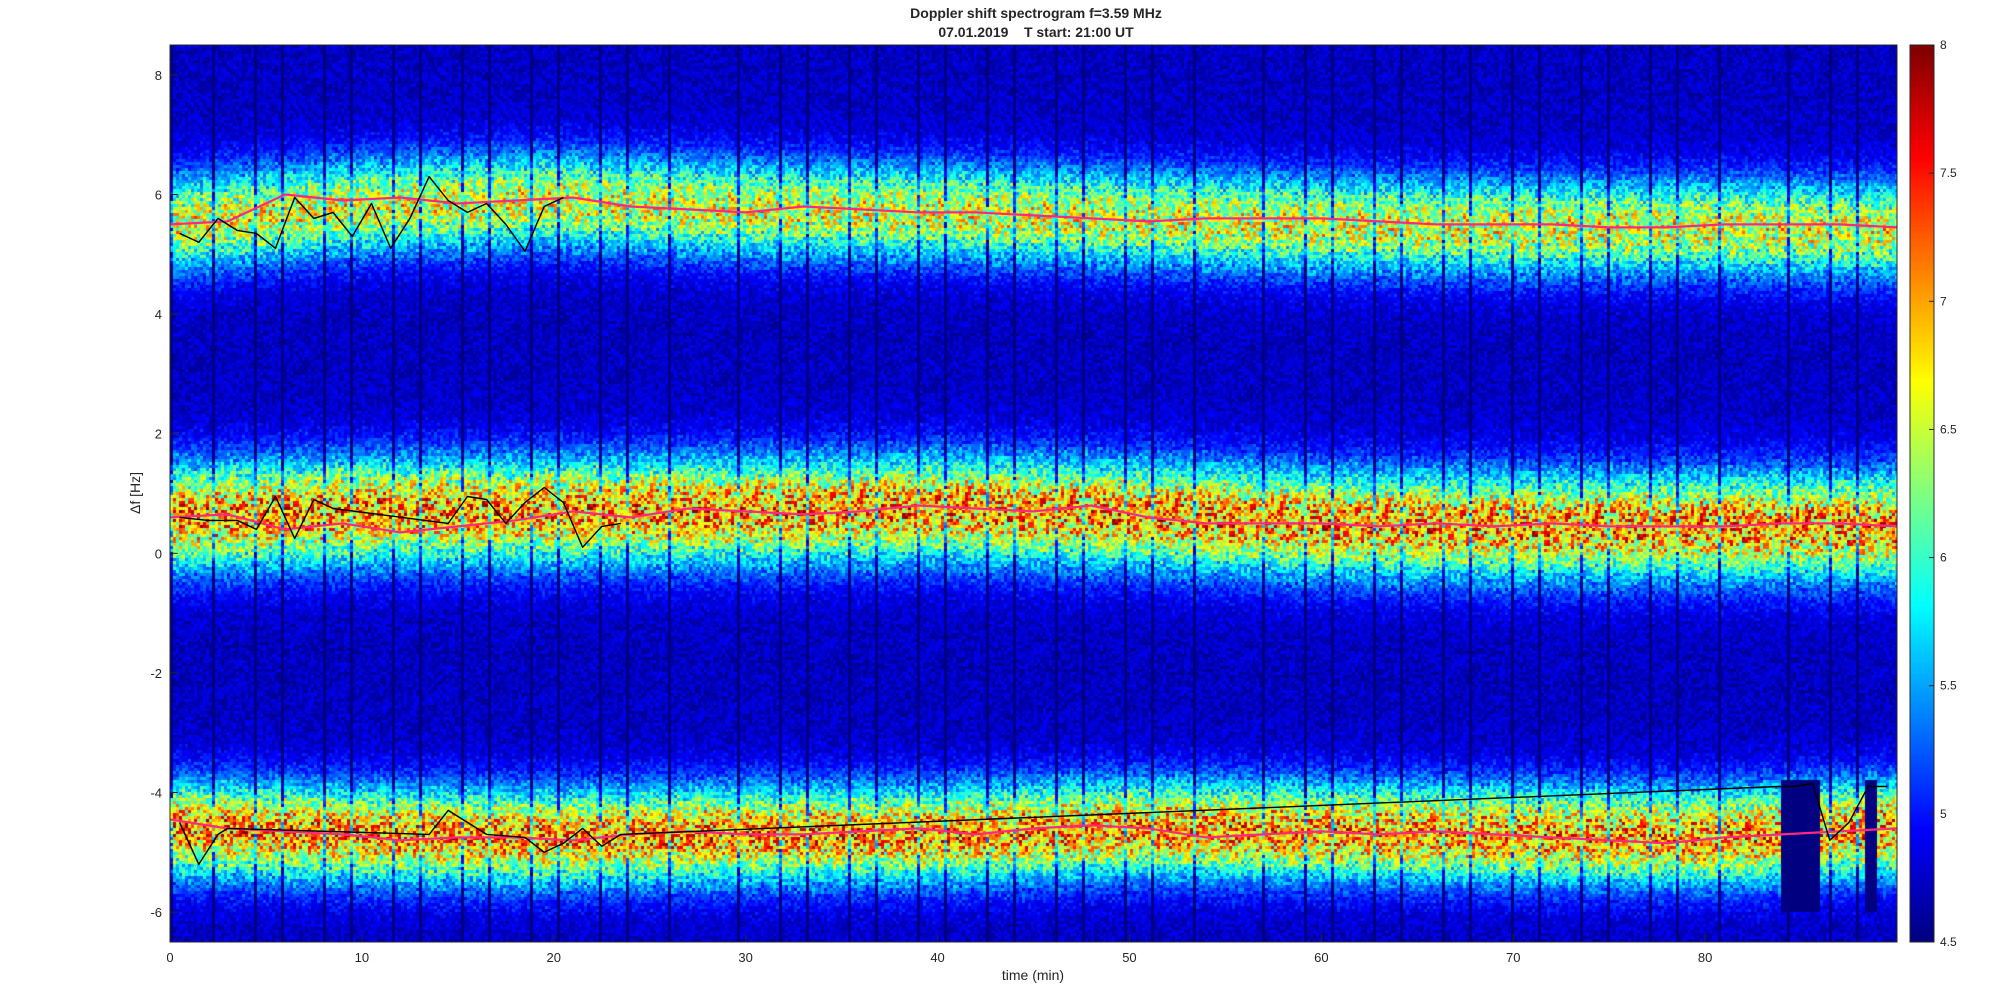 The width and height of the screenshot is (2000, 1003). I want to click on colorbar-holder, so click(1922, 493).